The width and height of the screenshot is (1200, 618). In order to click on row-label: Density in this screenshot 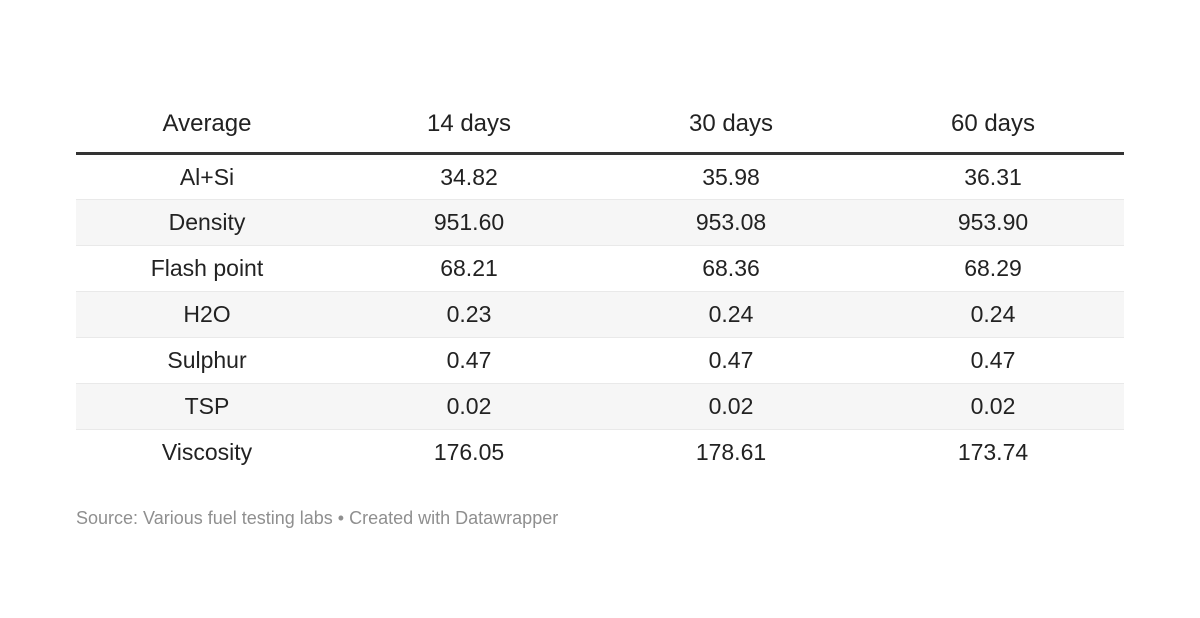, I will do `click(207, 222)`.